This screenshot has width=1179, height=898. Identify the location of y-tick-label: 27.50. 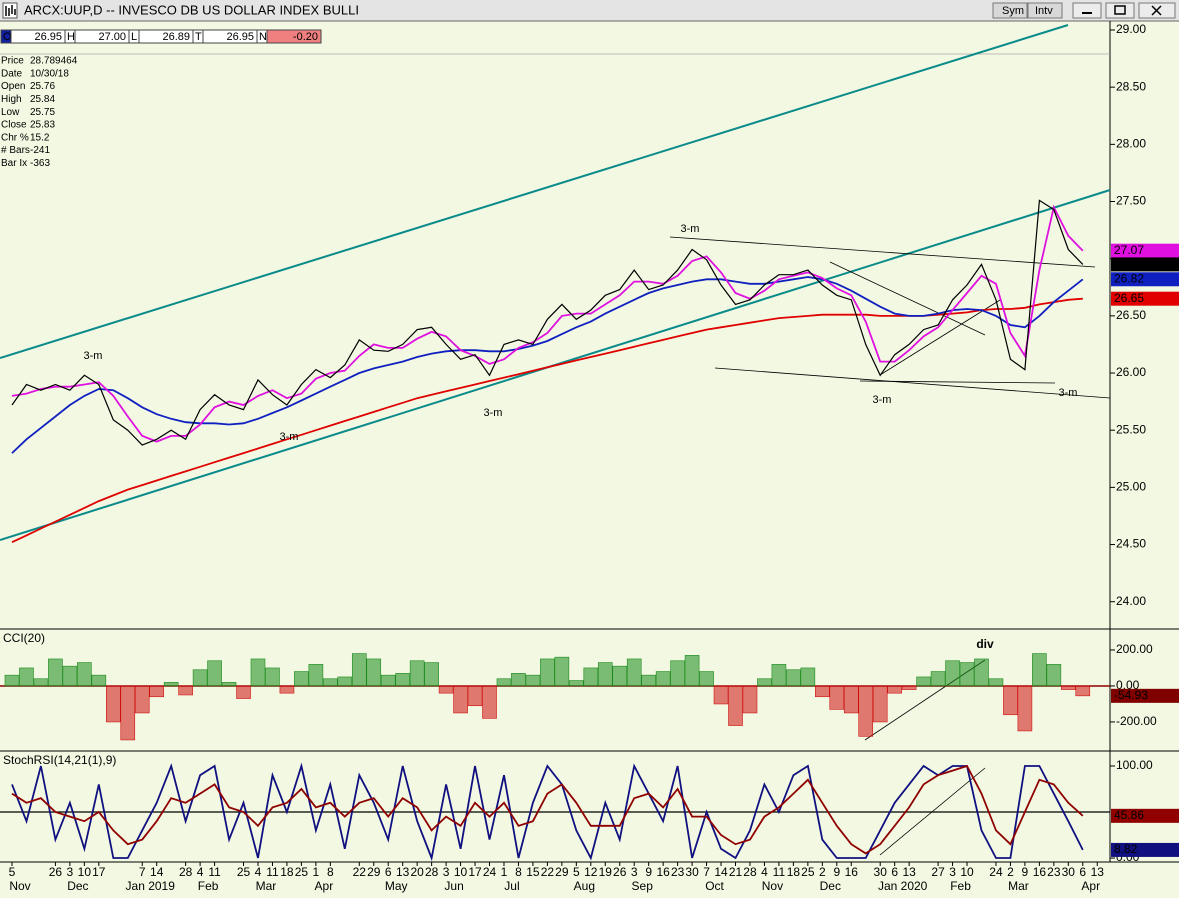
(1131, 201).